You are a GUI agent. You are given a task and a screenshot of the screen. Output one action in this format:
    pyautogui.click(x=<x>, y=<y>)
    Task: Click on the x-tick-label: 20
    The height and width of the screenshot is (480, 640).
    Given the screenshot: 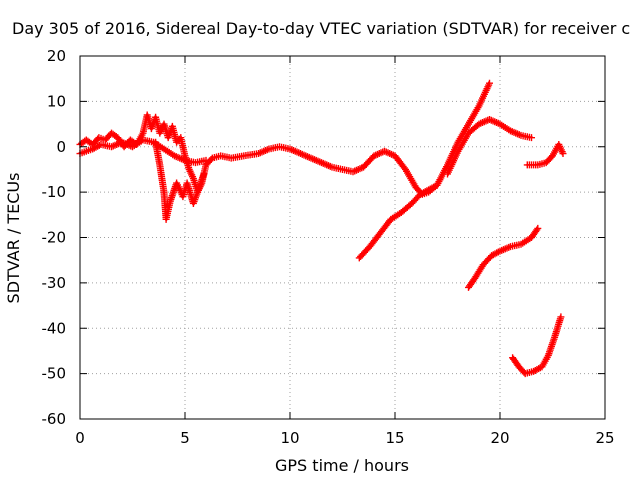 What is the action you would take?
    pyautogui.click(x=499, y=438)
    